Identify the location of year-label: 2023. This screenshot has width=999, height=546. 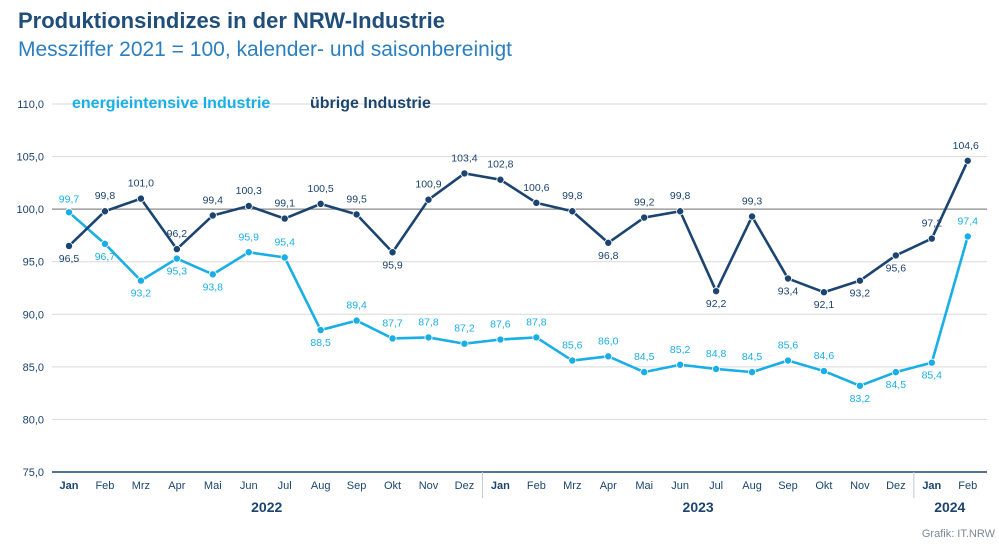
(698, 507).